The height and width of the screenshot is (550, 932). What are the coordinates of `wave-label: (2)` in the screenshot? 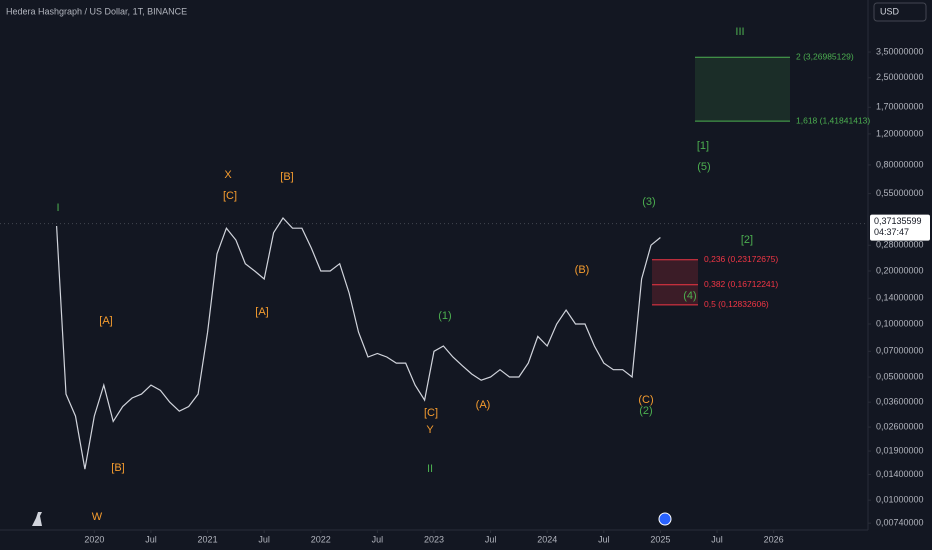 It's located at (645, 411).